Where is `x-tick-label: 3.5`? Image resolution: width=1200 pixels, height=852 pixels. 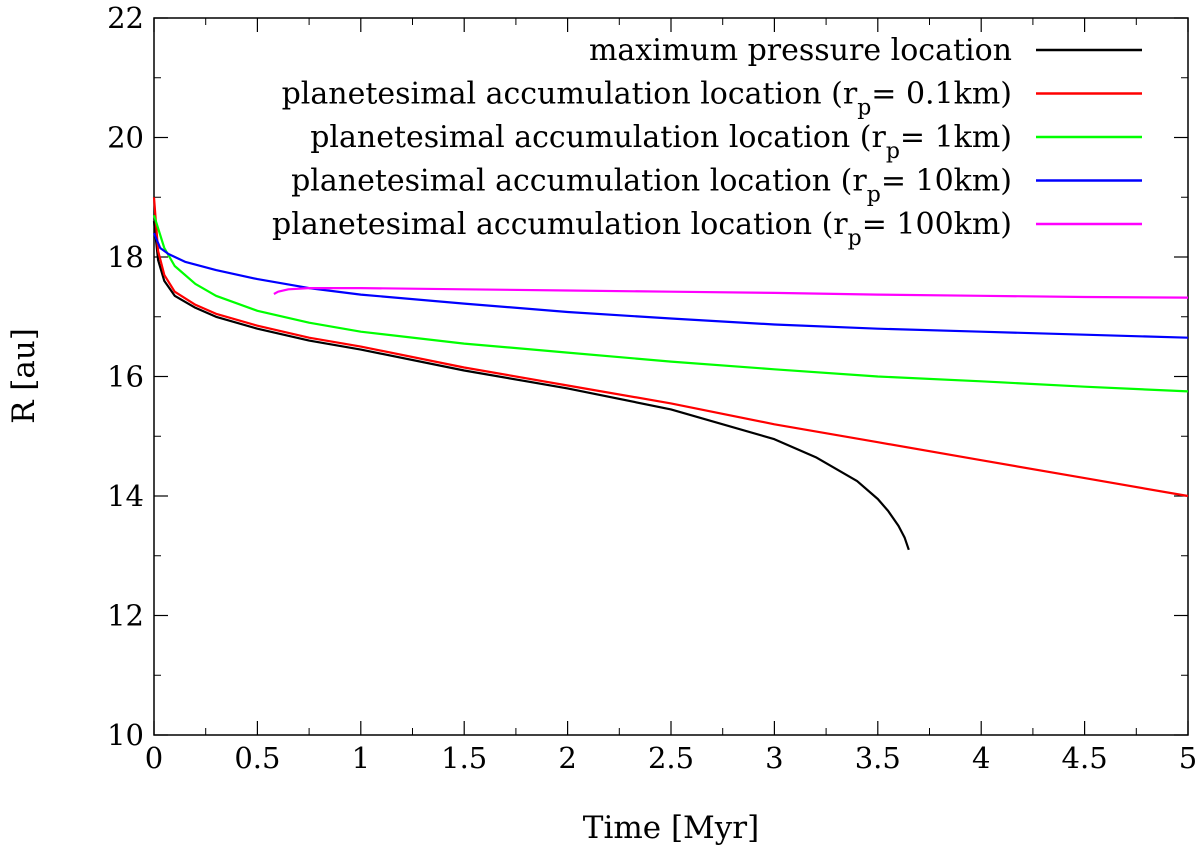 x-tick-label: 3.5 is located at coordinates (878, 758).